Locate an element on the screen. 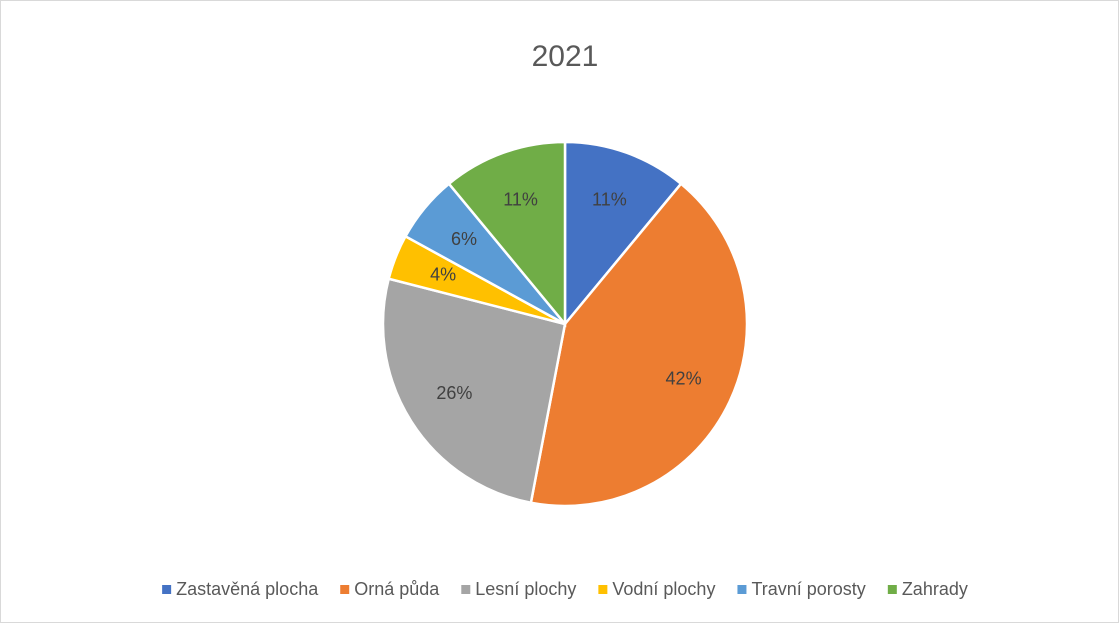  data-label: 26% is located at coordinates (454, 393).